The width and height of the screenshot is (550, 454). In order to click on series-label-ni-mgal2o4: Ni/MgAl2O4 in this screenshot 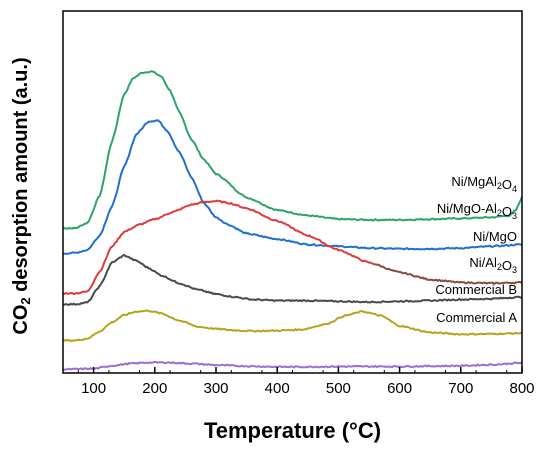, I will do `click(484, 184)`.